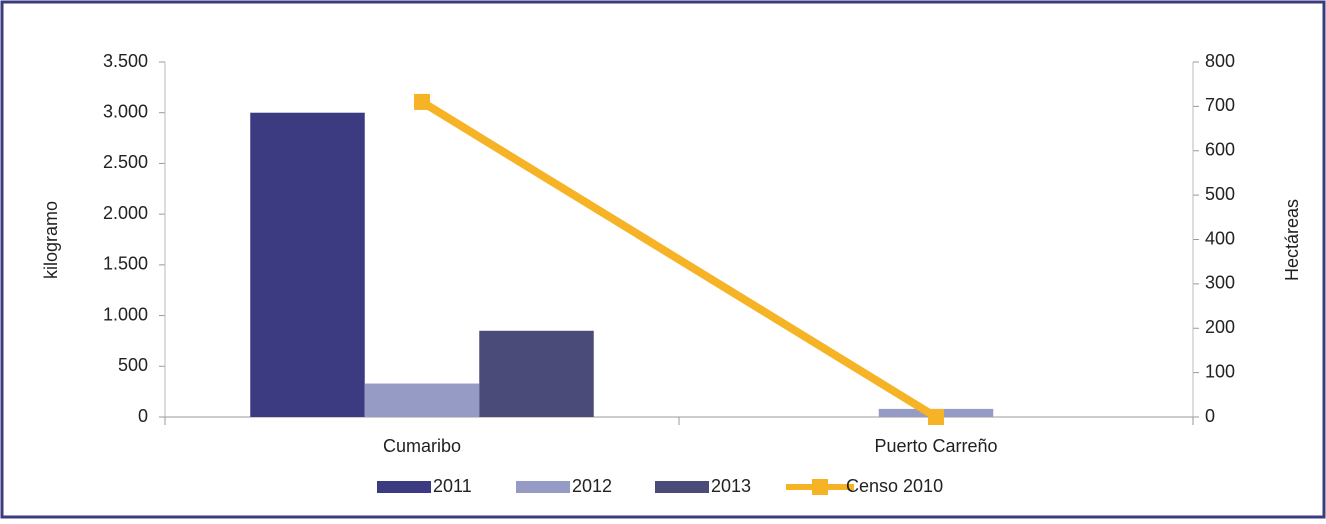 This screenshot has width=1326, height=524. Describe the element at coordinates (1220, 105) in the screenshot. I see `y2-tick-label: 700` at that location.